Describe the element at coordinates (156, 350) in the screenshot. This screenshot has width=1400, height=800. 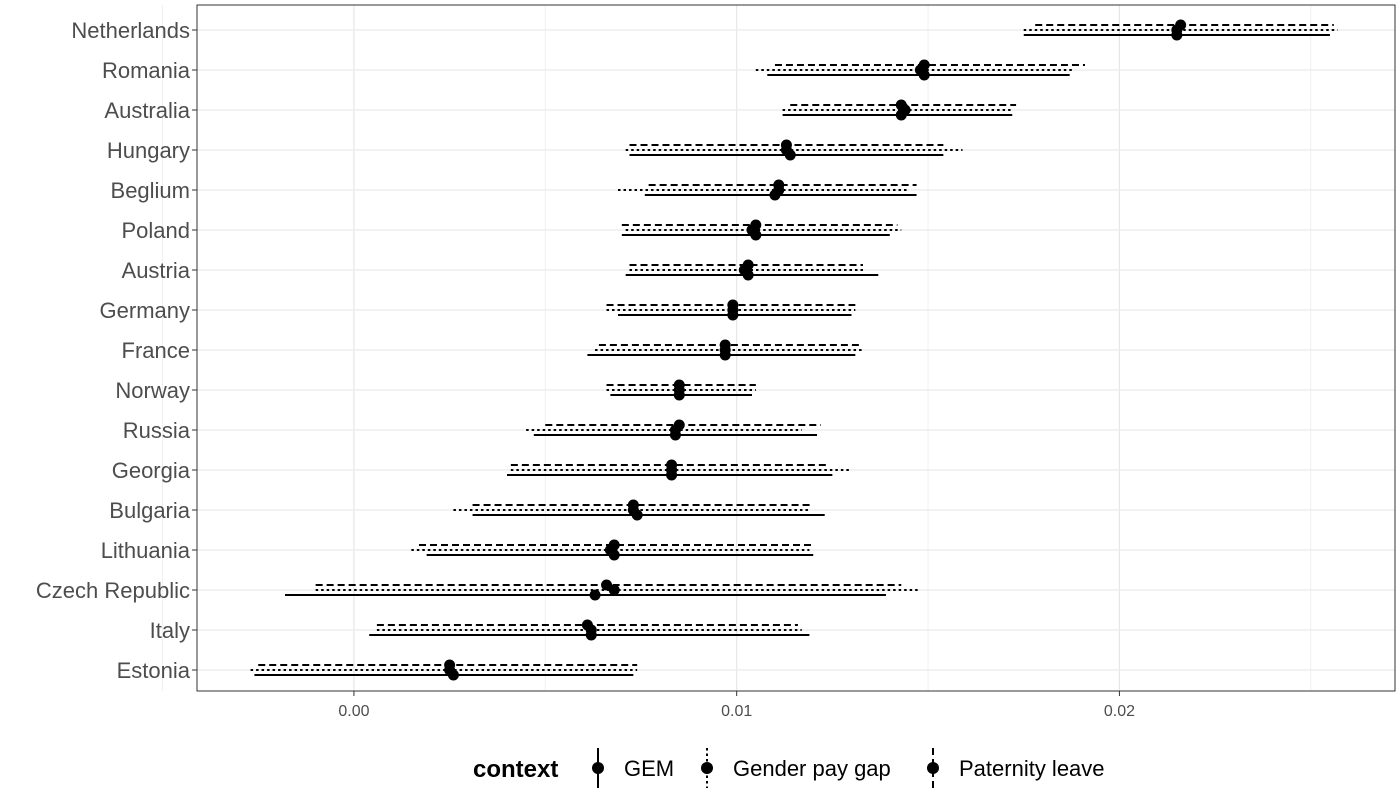
I see `y-tick-label: France` at that location.